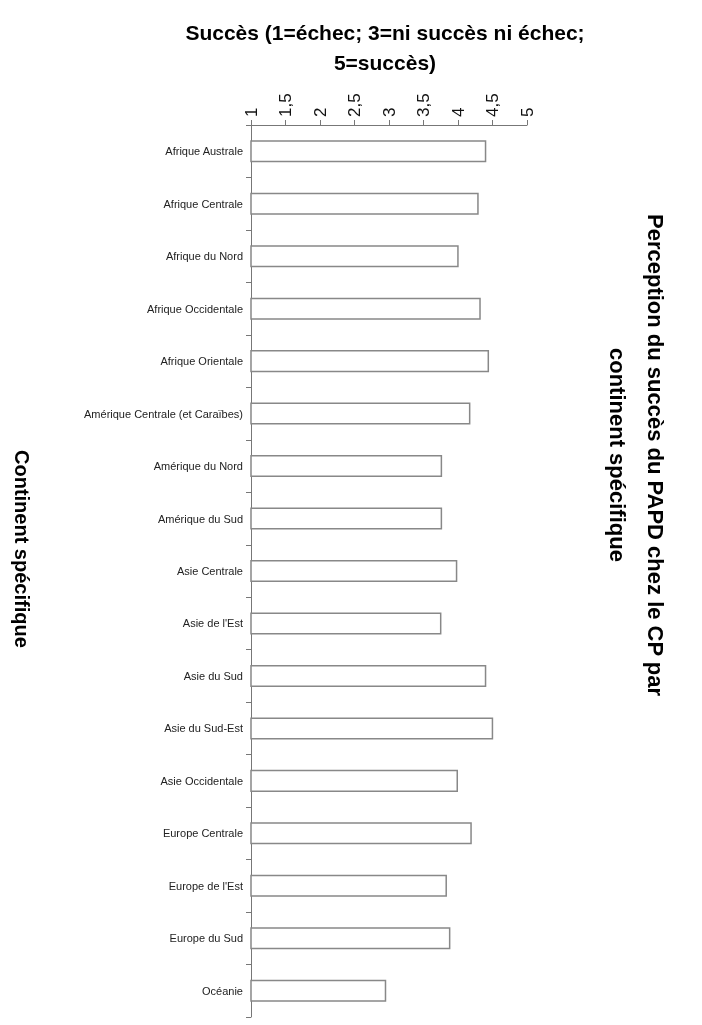  Describe the element at coordinates (203, 203) in the screenshot. I see `y-tick-label: Afrique Centrale` at that location.